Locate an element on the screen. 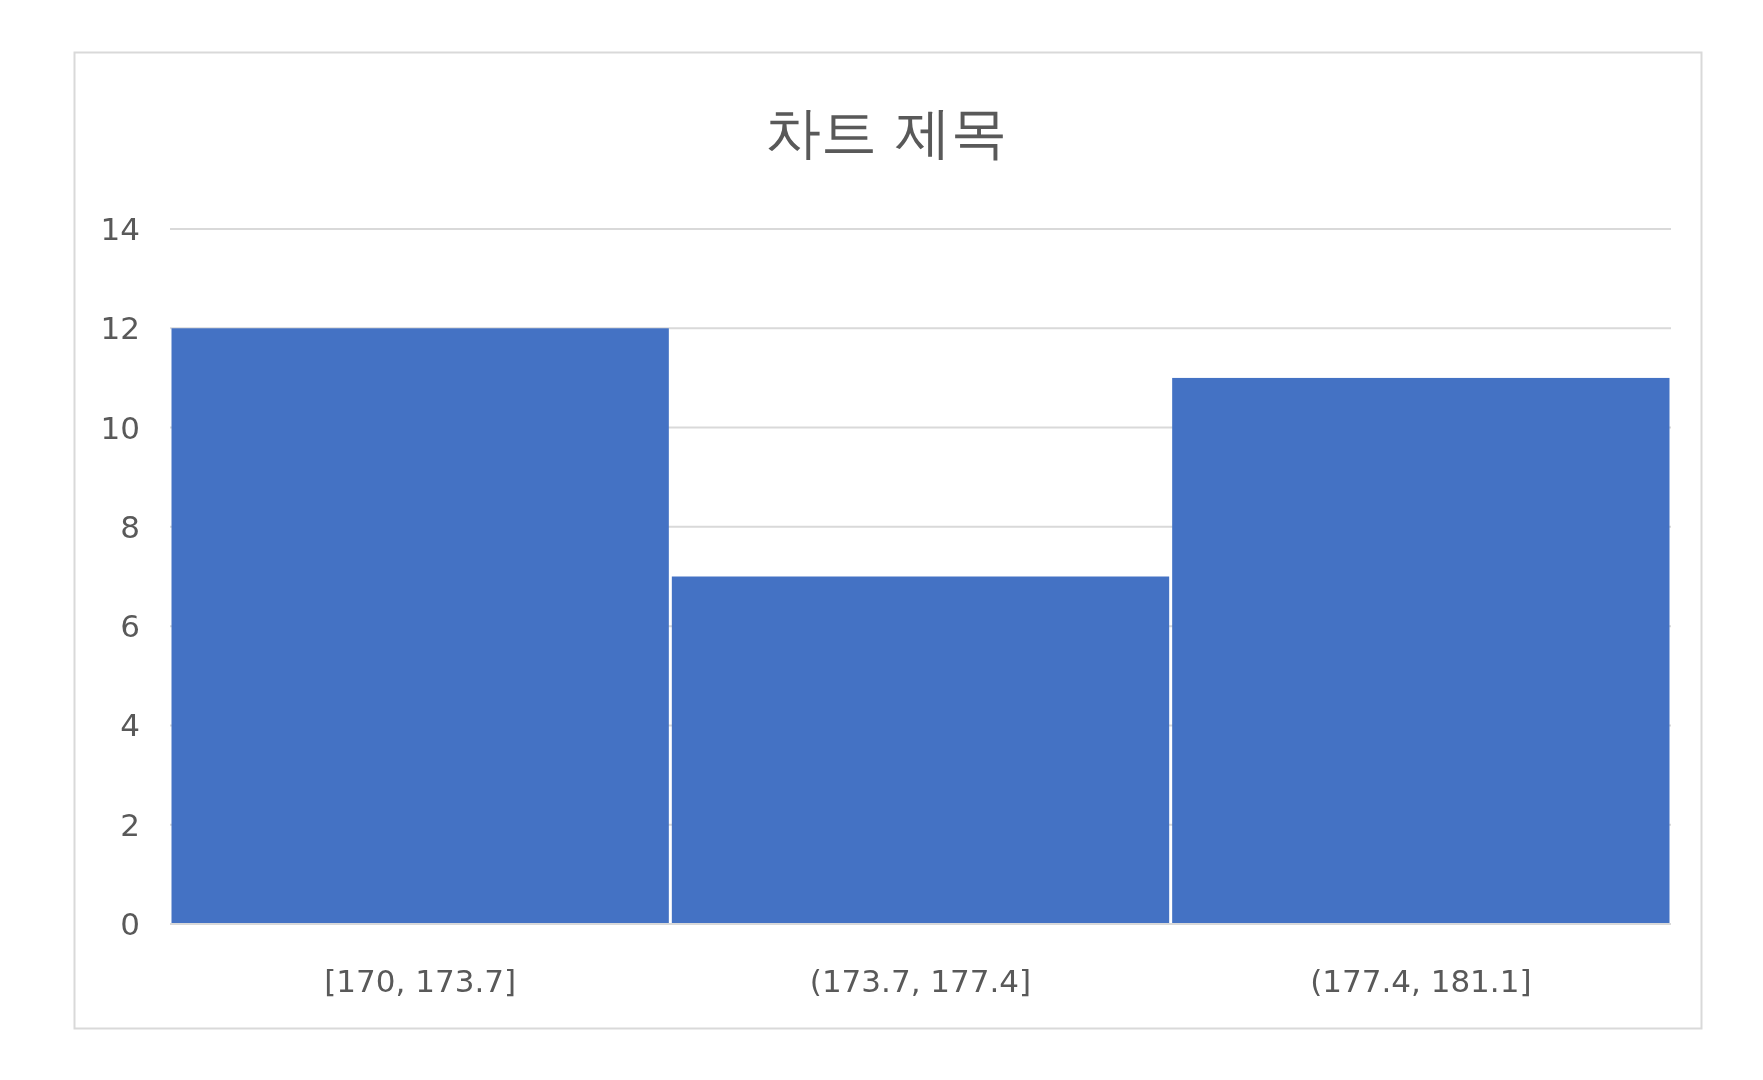 The height and width of the screenshot is (1080, 1763). y-tick-label: 6 is located at coordinates (130, 626).